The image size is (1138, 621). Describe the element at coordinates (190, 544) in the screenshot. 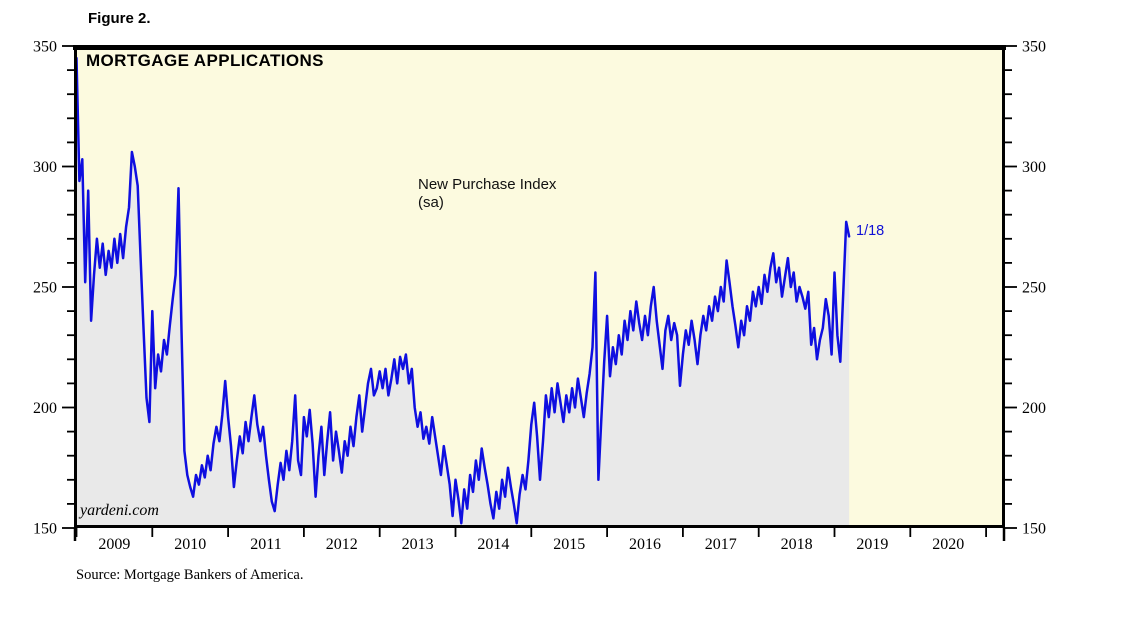

I see `svg-text: 2010` at that location.